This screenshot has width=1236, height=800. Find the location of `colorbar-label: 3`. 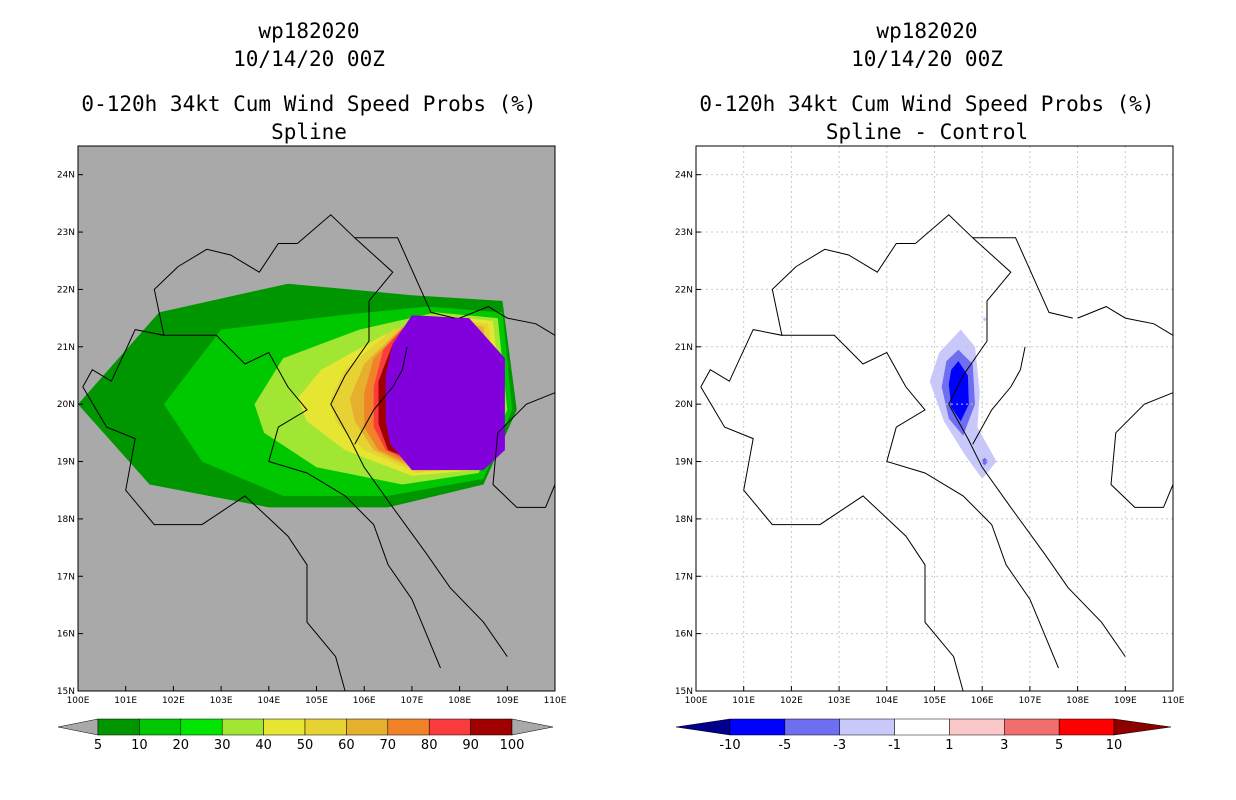

colorbar-label: 3 is located at coordinates (1004, 745).